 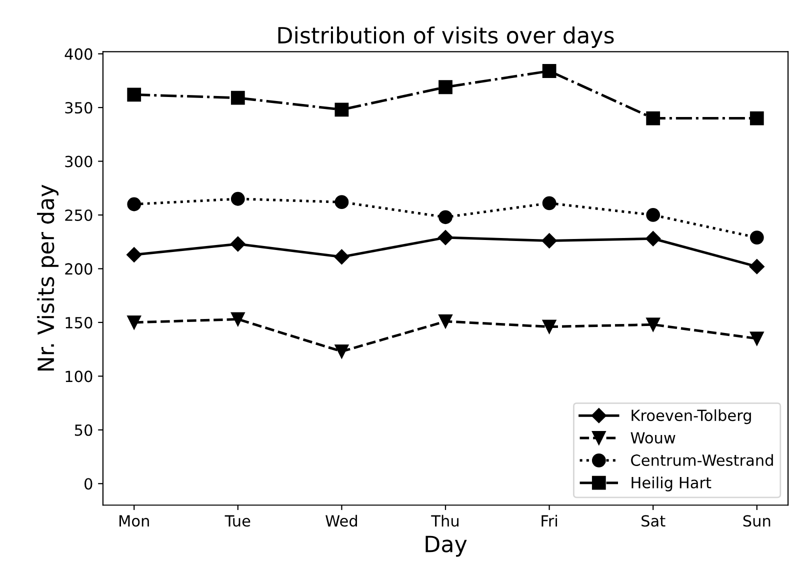 What do you see at coordinates (341, 520) in the screenshot?
I see `x-tick-label: Wed` at bounding box center [341, 520].